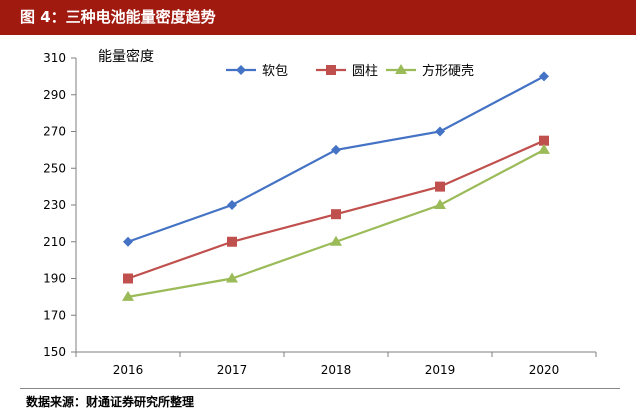 This screenshot has width=636, height=419. What do you see at coordinates (320, 388) in the screenshot?
I see `source-rule` at bounding box center [320, 388].